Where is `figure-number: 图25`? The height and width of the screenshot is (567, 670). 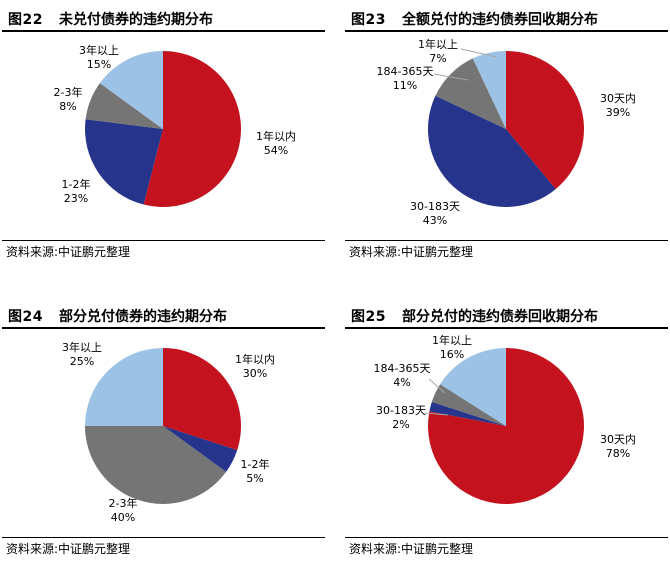 figure-number: 图25 is located at coordinates (368, 317).